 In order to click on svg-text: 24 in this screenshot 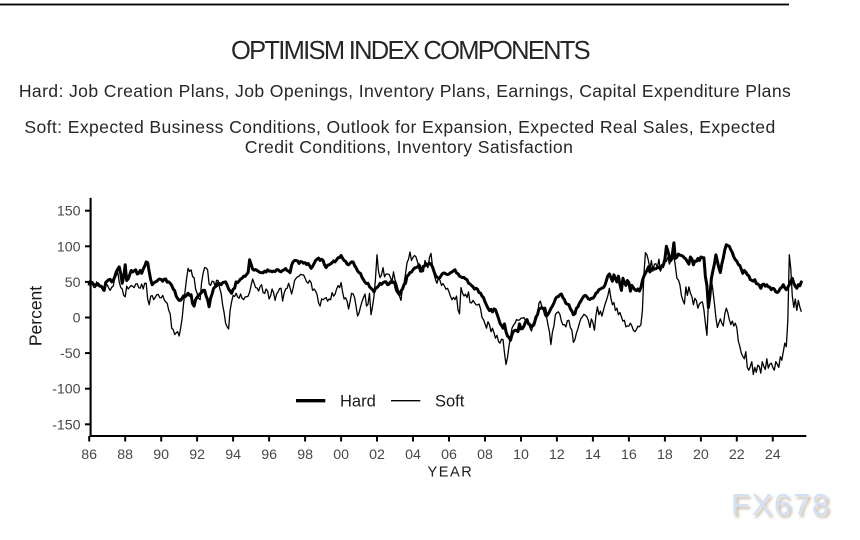, I will do `click(773, 455)`.